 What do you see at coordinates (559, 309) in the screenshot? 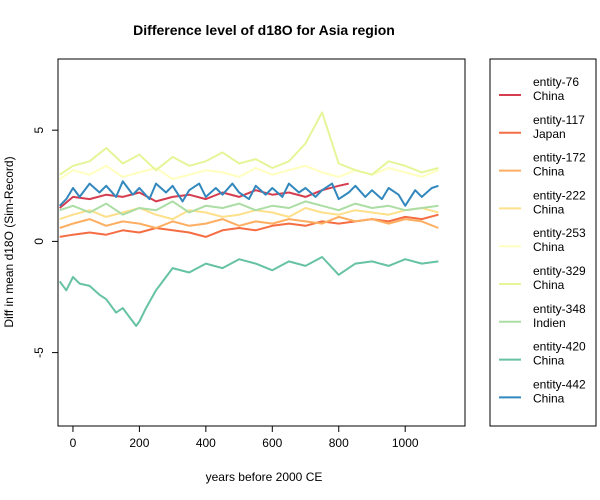
I see `legend-entry-name: entity-348` at bounding box center [559, 309].